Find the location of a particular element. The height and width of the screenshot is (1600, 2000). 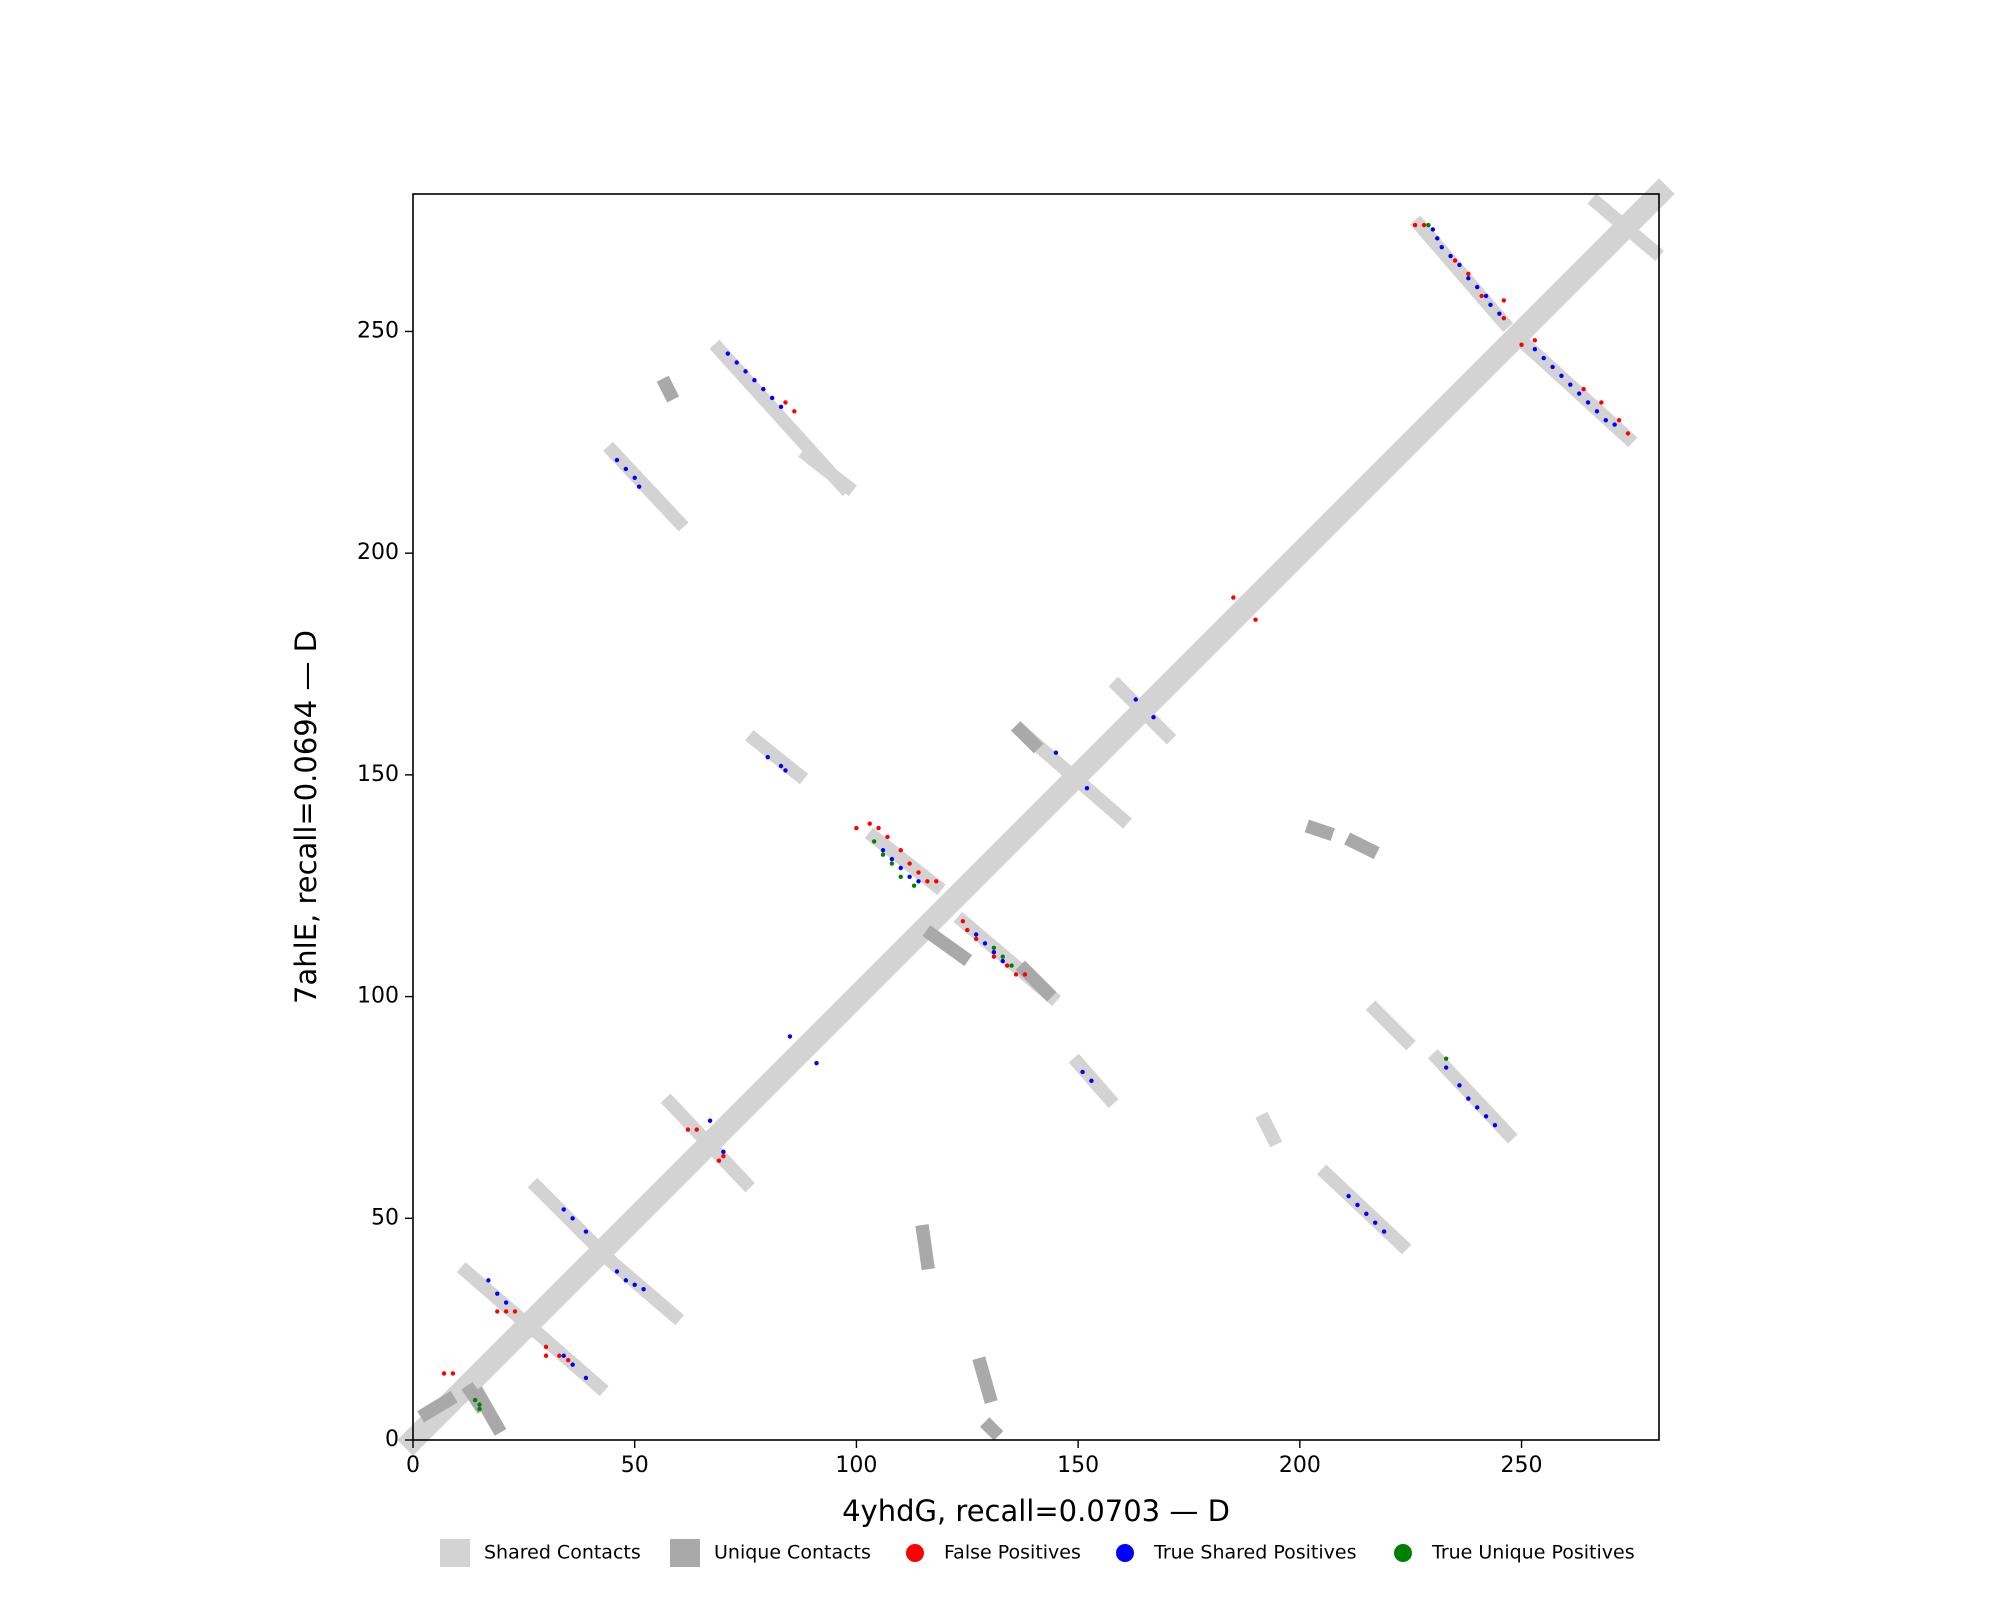

legend-label: Shared Contacts is located at coordinates (562, 1553).